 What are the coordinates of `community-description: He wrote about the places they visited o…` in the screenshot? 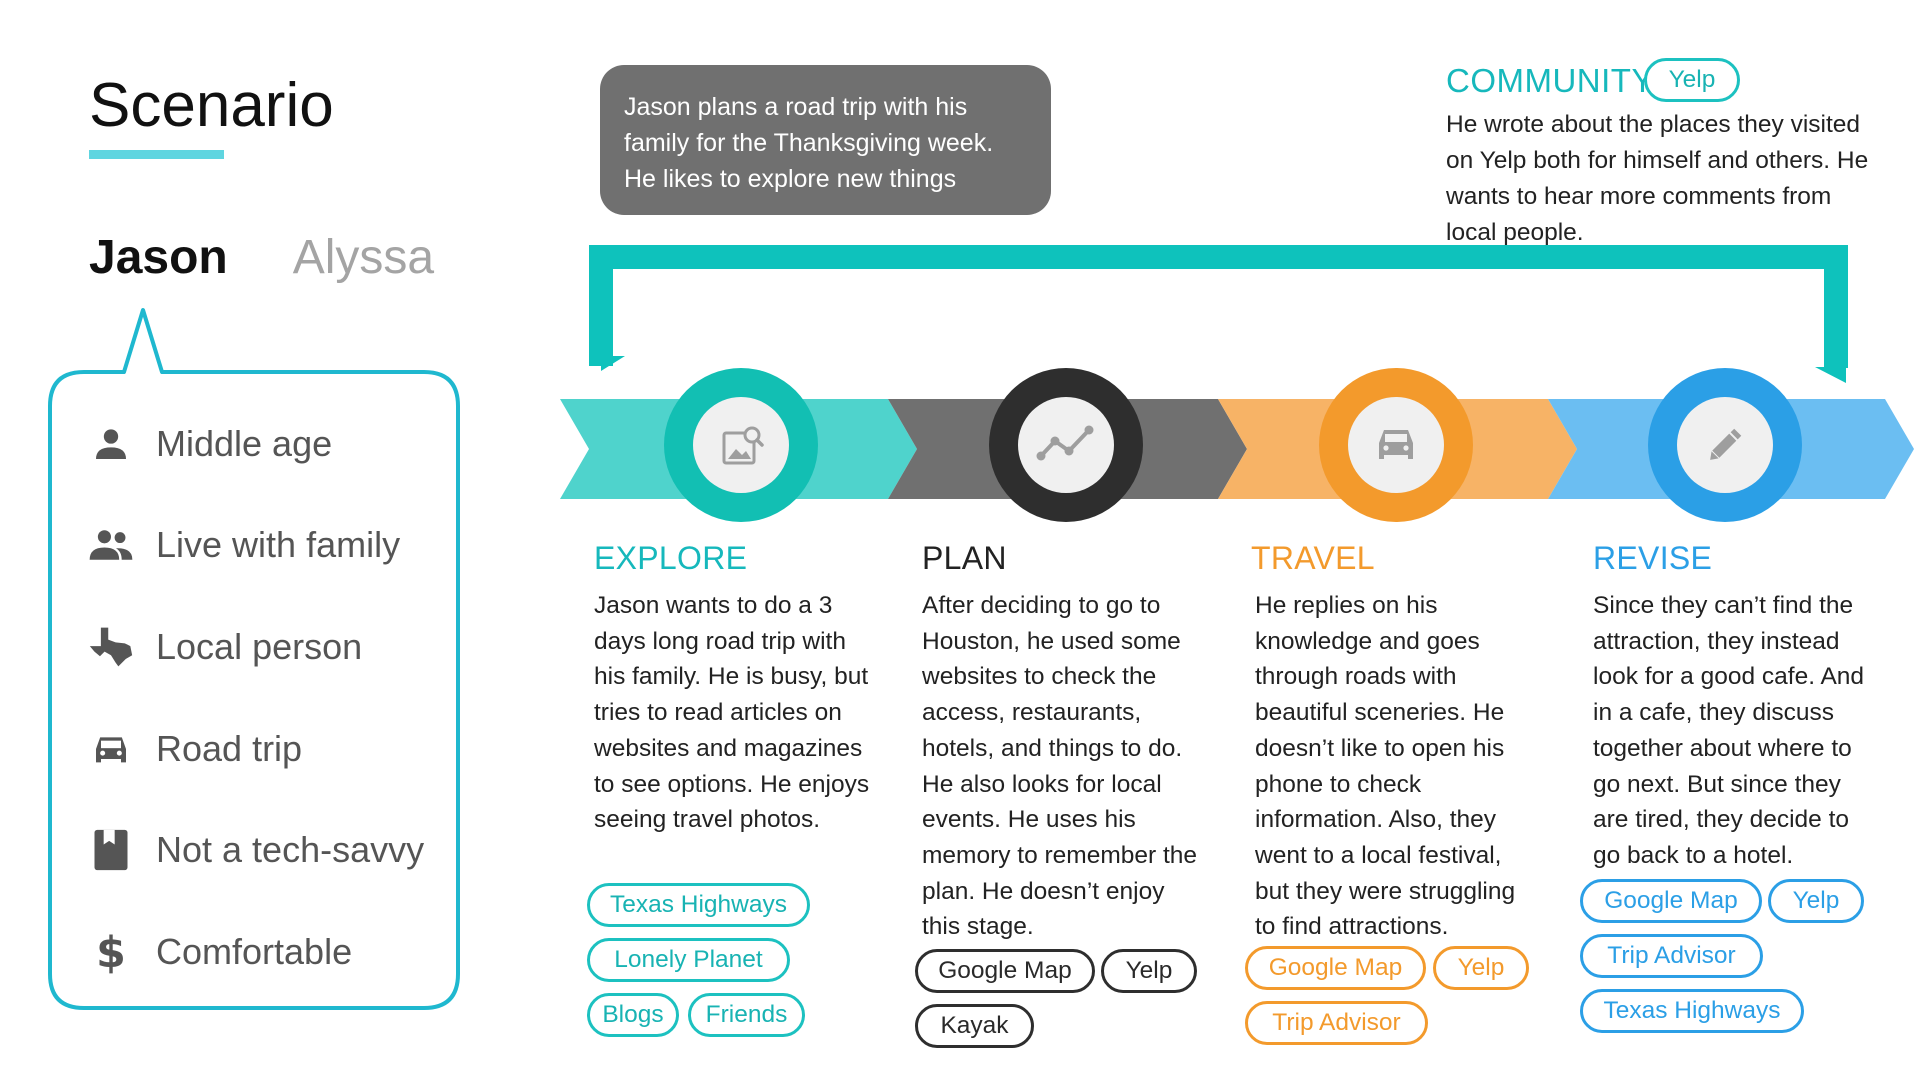 It's located at (1657, 178).